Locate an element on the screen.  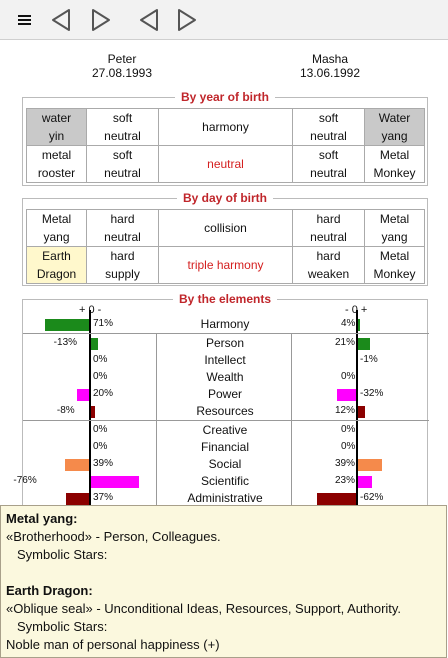
element-label: Person is located at coordinates (225, 343).